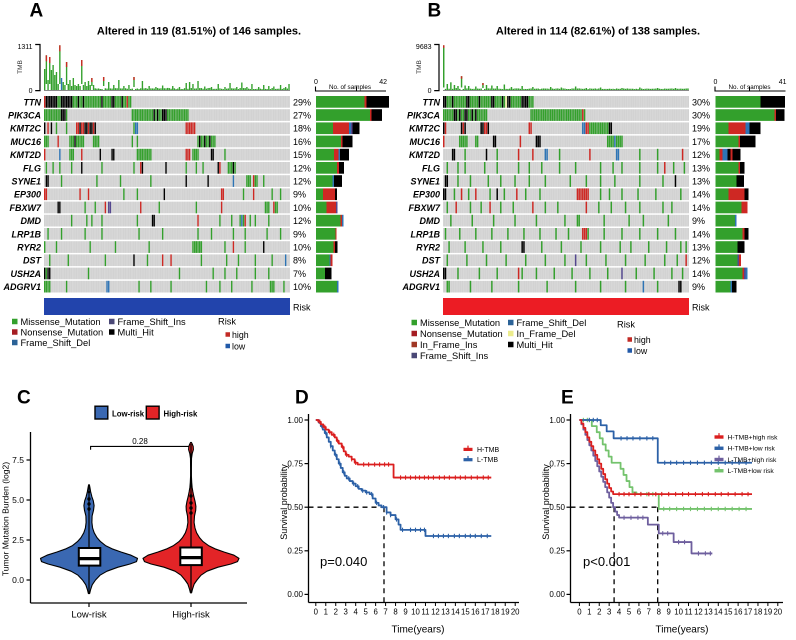 The image size is (796, 640). I want to click on svg-text: 14%, so click(701, 234).